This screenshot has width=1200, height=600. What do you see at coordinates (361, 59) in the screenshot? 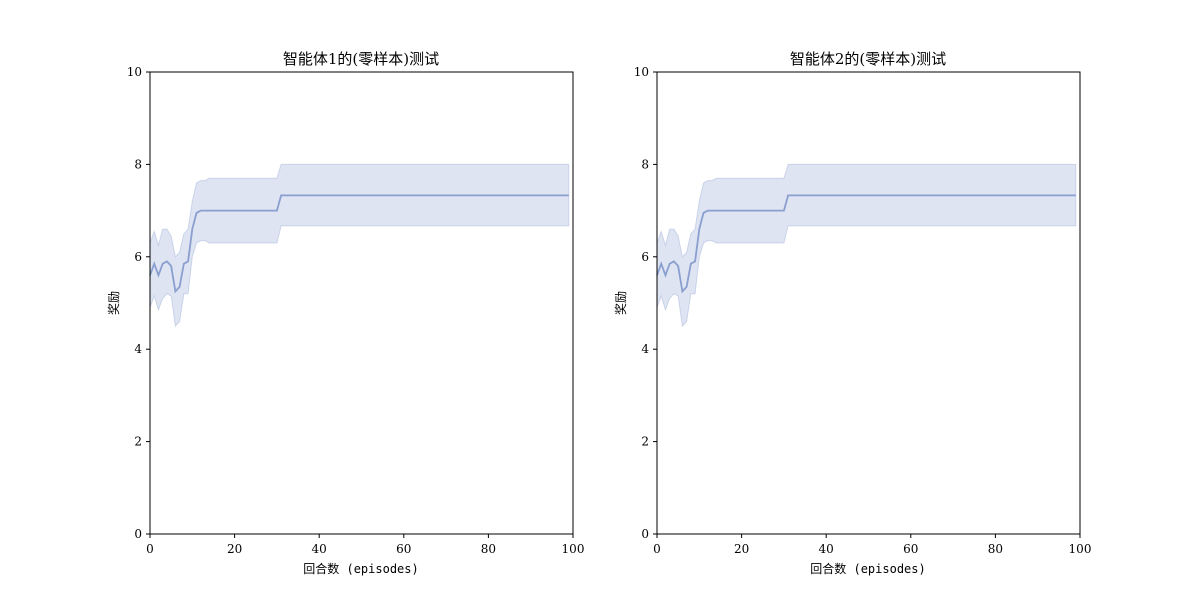
I see `chart-title: 智能体1的(零样本)测试` at bounding box center [361, 59].